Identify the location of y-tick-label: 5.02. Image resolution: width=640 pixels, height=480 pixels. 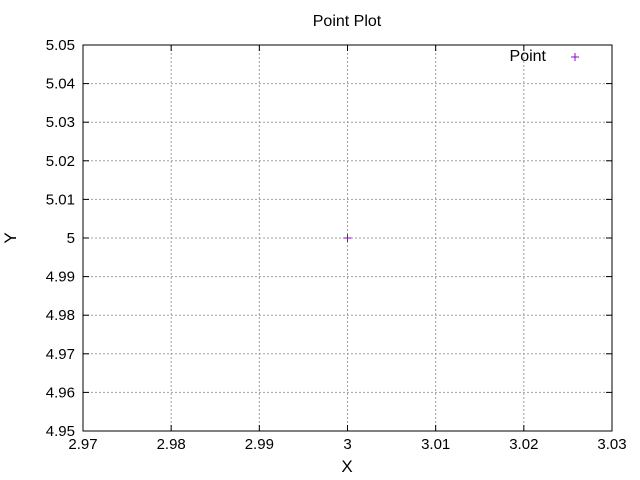
(60, 161).